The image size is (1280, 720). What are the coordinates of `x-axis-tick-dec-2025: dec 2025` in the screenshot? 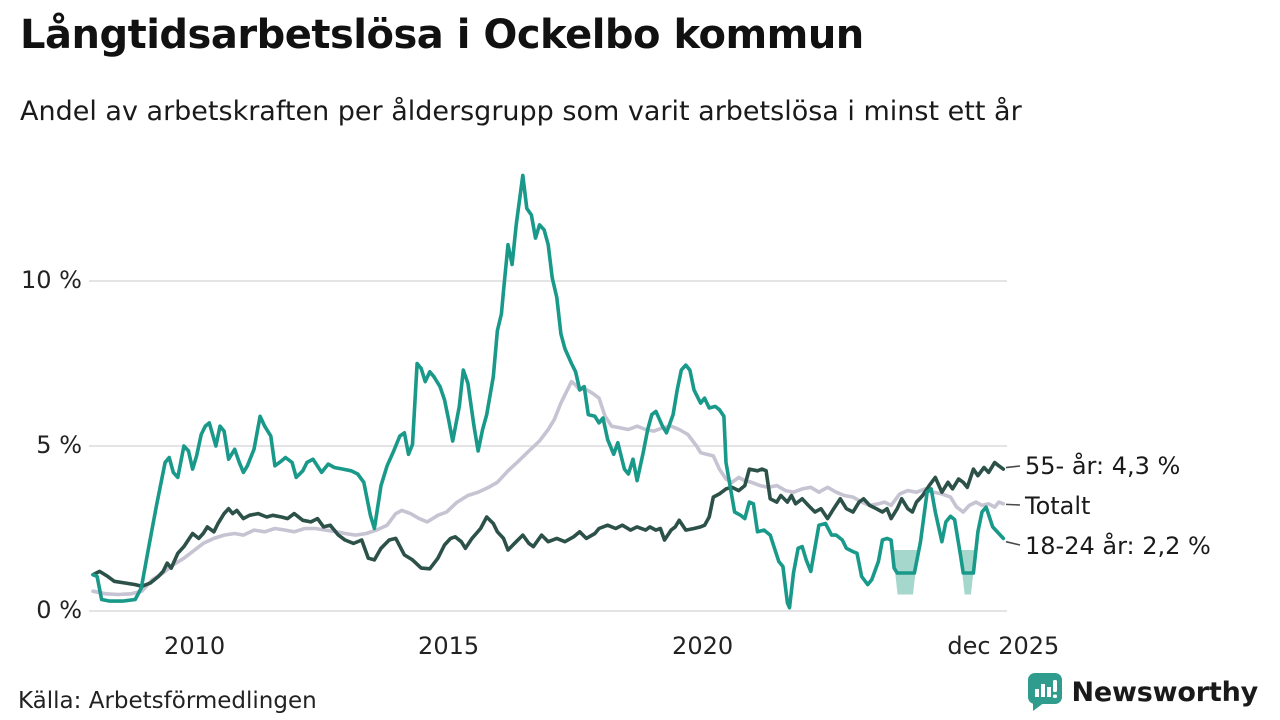 It's located at (1003, 646).